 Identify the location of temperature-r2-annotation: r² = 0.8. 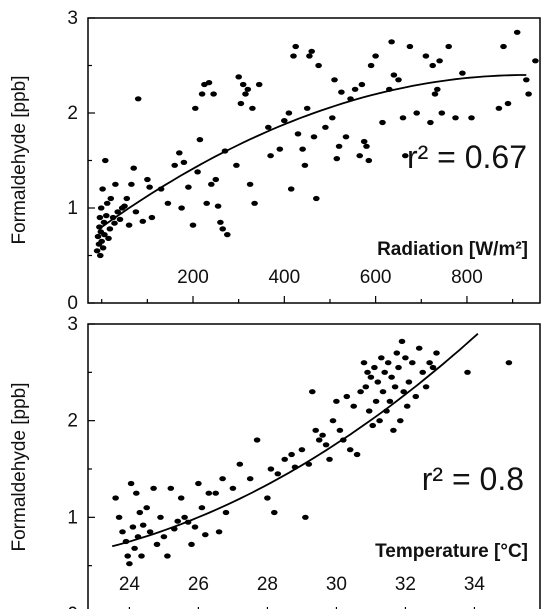
(473, 479).